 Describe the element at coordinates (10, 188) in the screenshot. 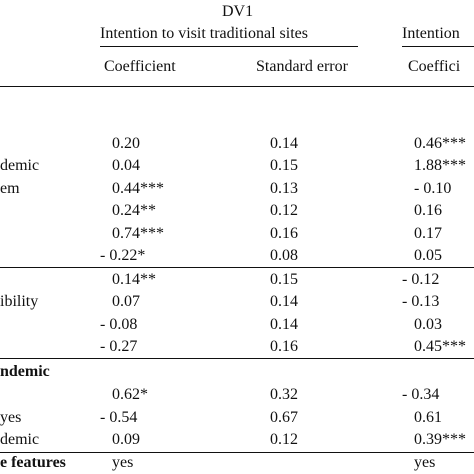

I see `row-label: em` at that location.